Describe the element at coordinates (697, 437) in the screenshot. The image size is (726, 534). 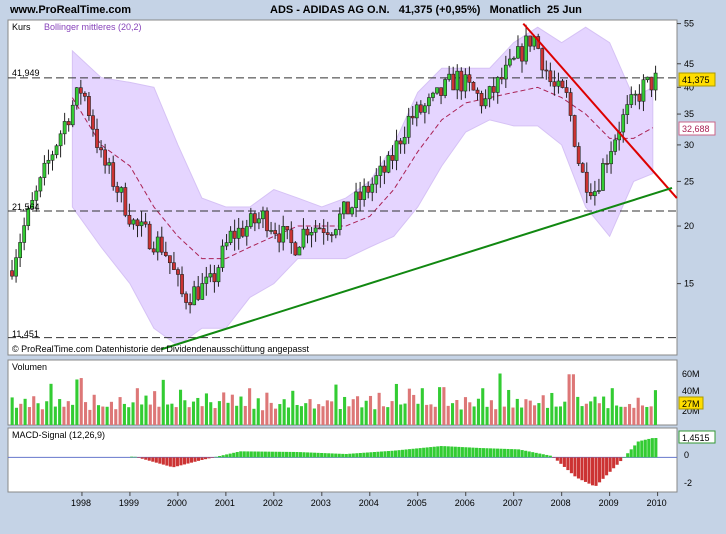
I see `macd-current-badge` at that location.